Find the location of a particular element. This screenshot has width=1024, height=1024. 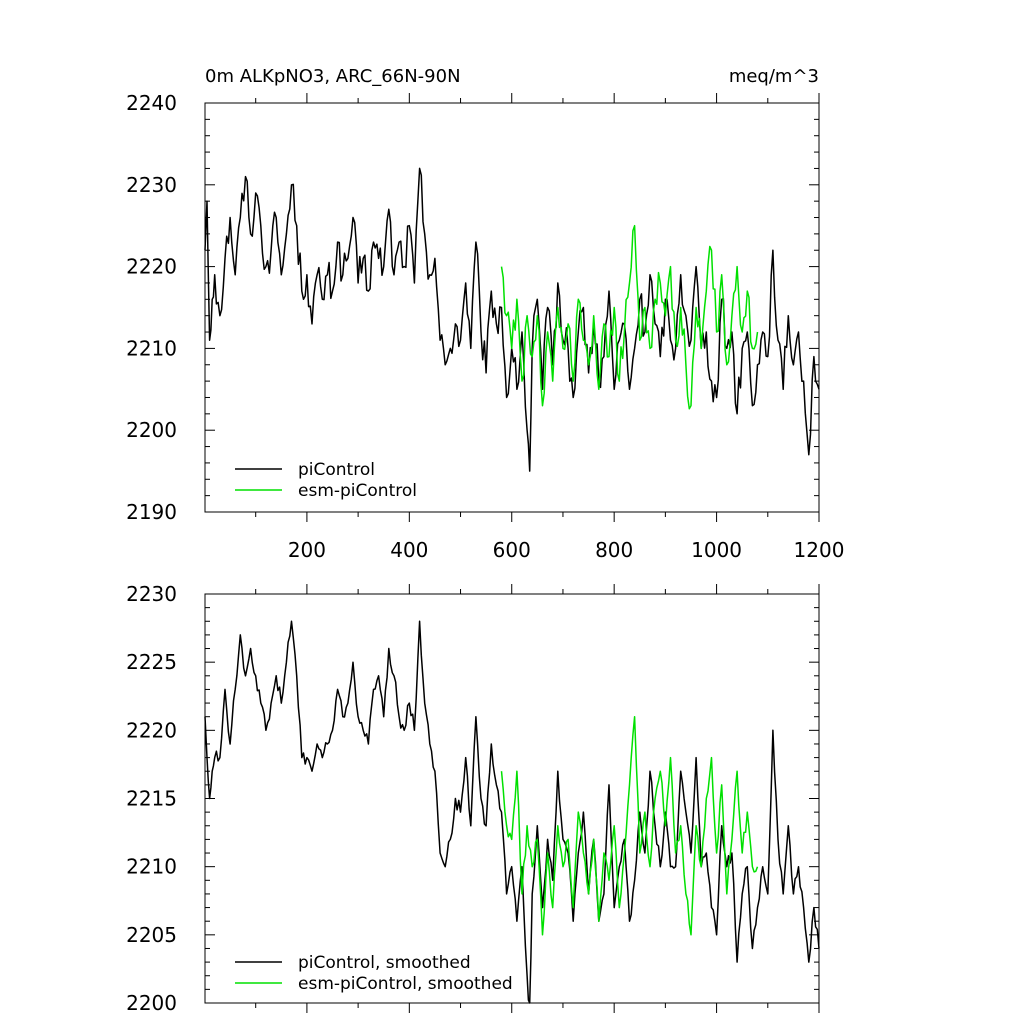

x-tick-label: 600 is located at coordinates (512, 550).